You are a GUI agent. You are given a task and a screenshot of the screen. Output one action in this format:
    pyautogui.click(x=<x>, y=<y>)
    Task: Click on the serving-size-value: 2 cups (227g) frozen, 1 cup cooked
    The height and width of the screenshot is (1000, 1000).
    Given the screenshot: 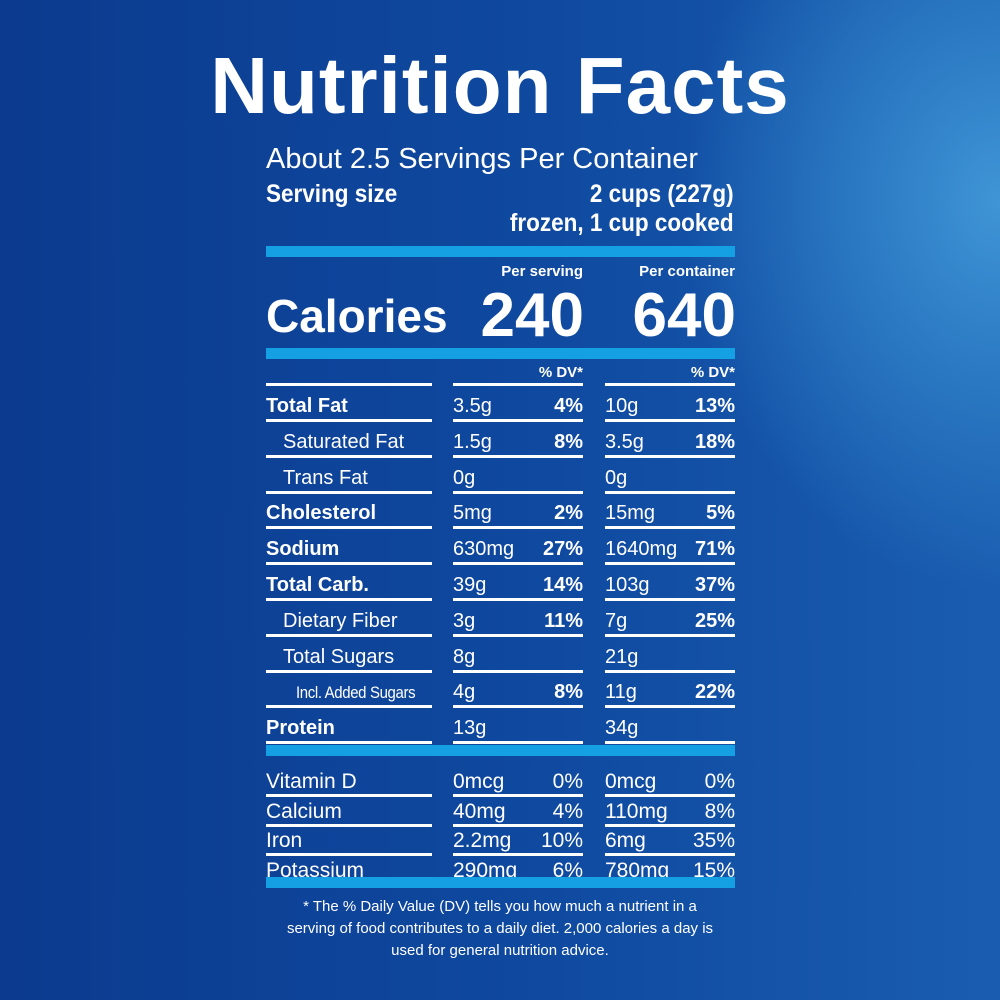 What is the action you would take?
    pyautogui.click(x=622, y=209)
    